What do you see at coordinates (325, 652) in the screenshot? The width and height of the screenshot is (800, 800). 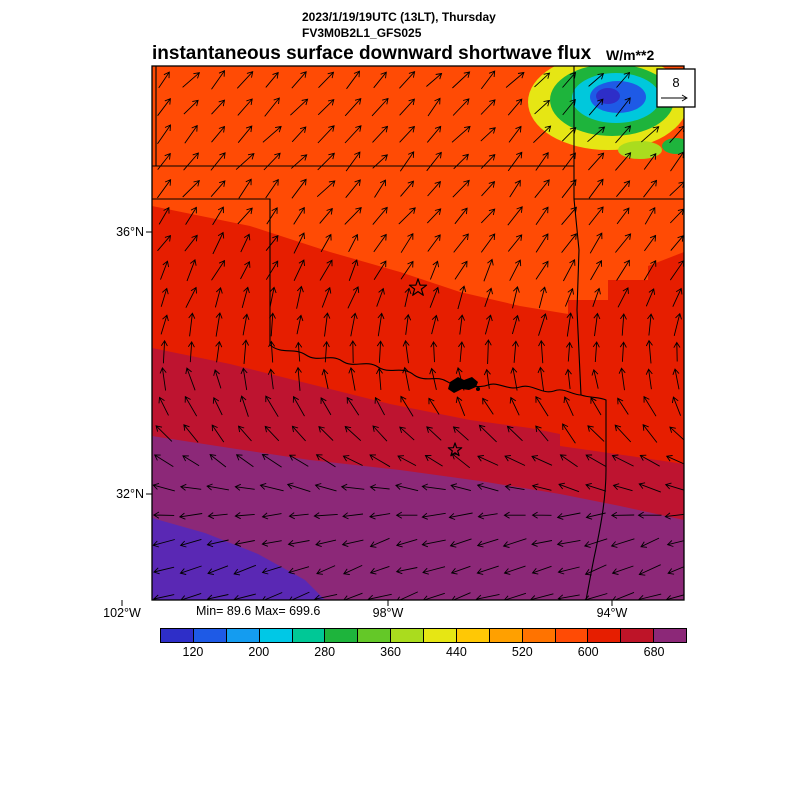 I see `colorbar-tick-label: 280` at bounding box center [325, 652].